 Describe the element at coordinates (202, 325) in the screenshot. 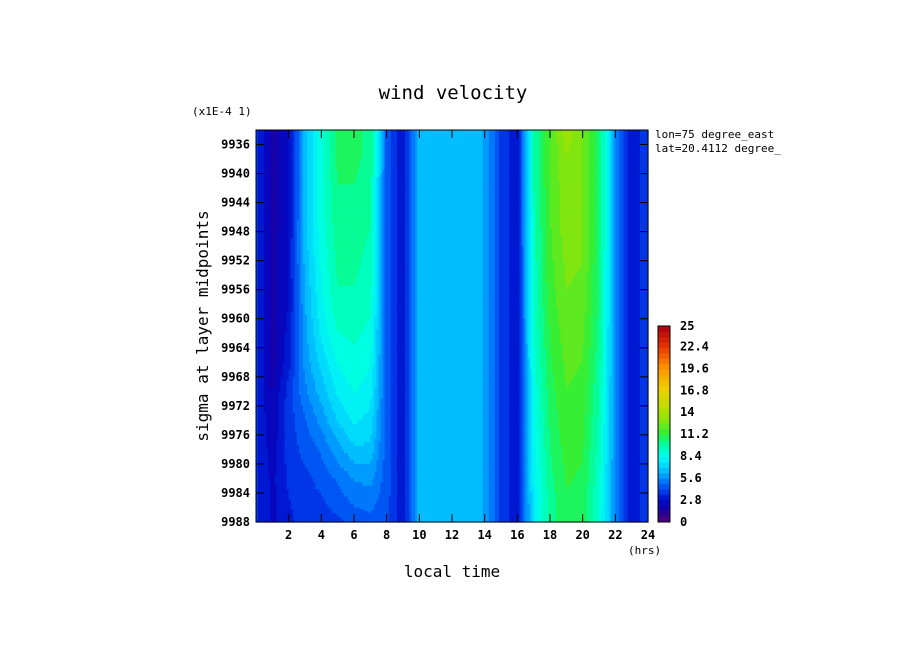

I see `y-axis-label: sigma at layer midpoints` at that location.